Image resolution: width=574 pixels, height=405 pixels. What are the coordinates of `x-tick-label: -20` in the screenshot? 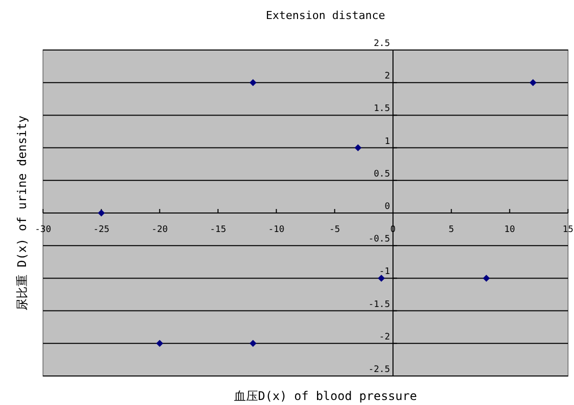 It's located at (160, 230).